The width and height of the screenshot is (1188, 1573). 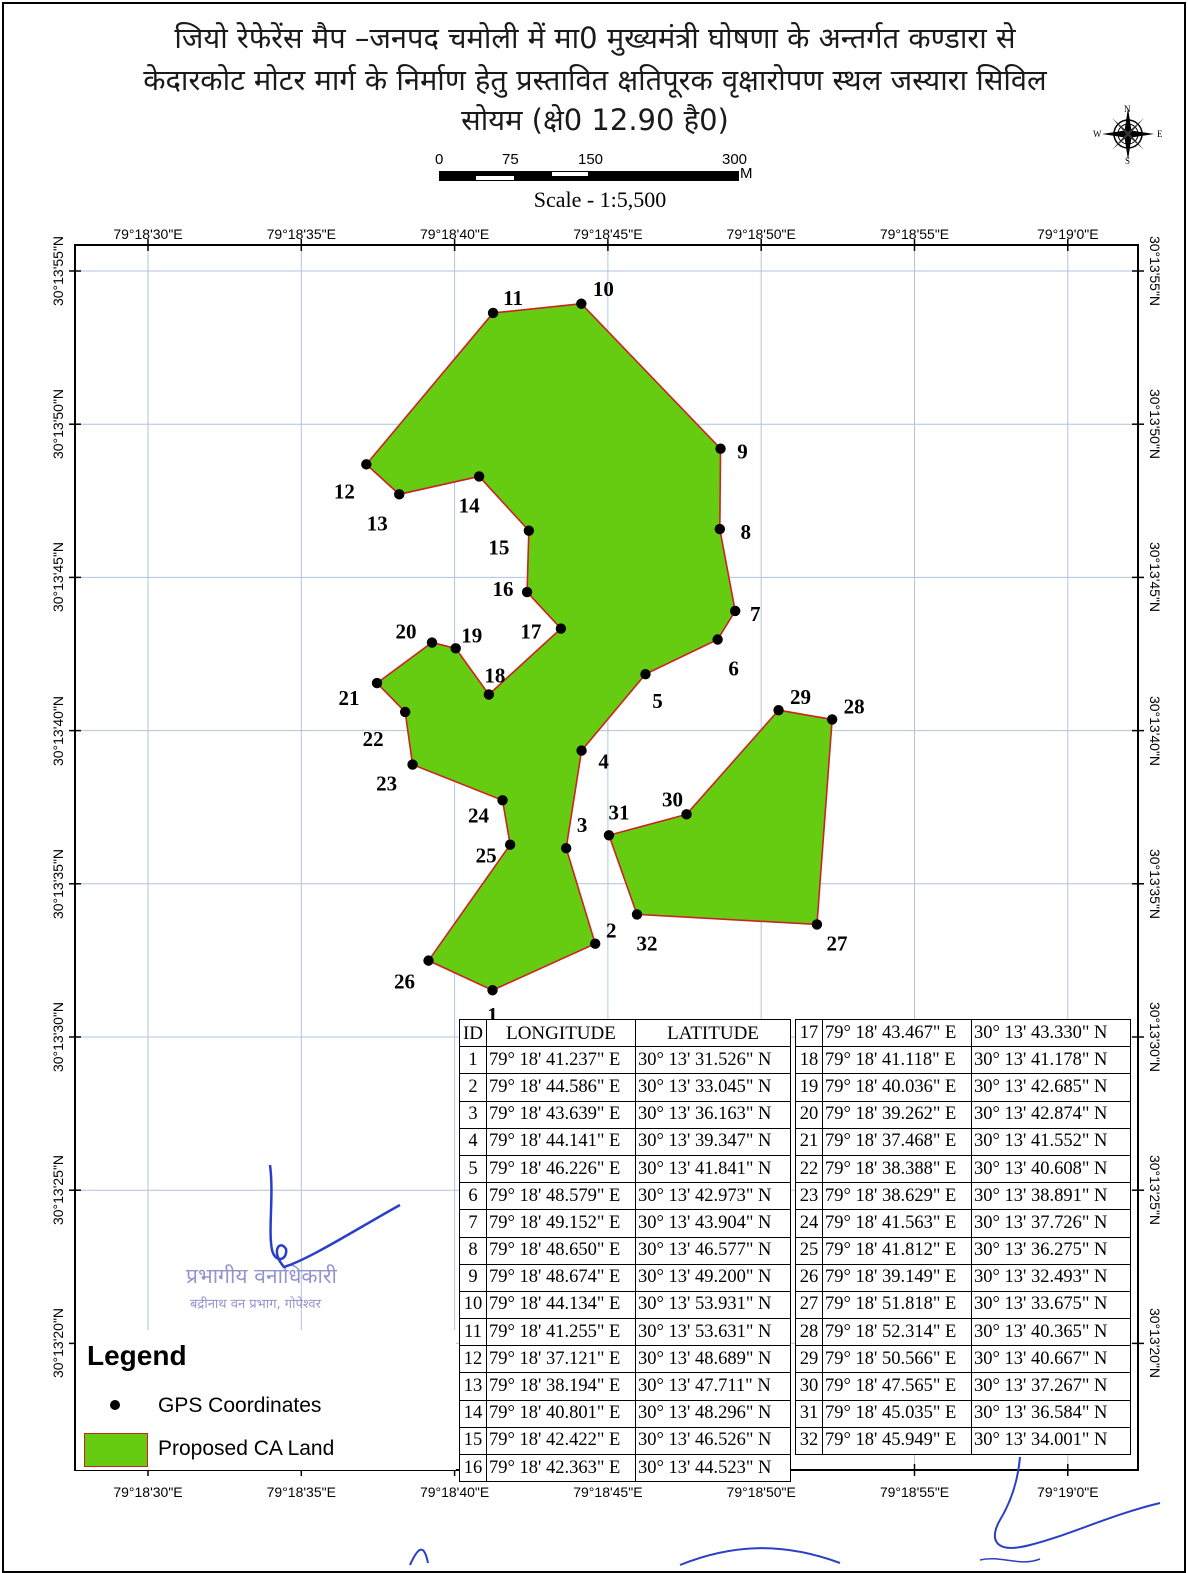 I want to click on legend-ca-swatch, so click(x=116, y=1450).